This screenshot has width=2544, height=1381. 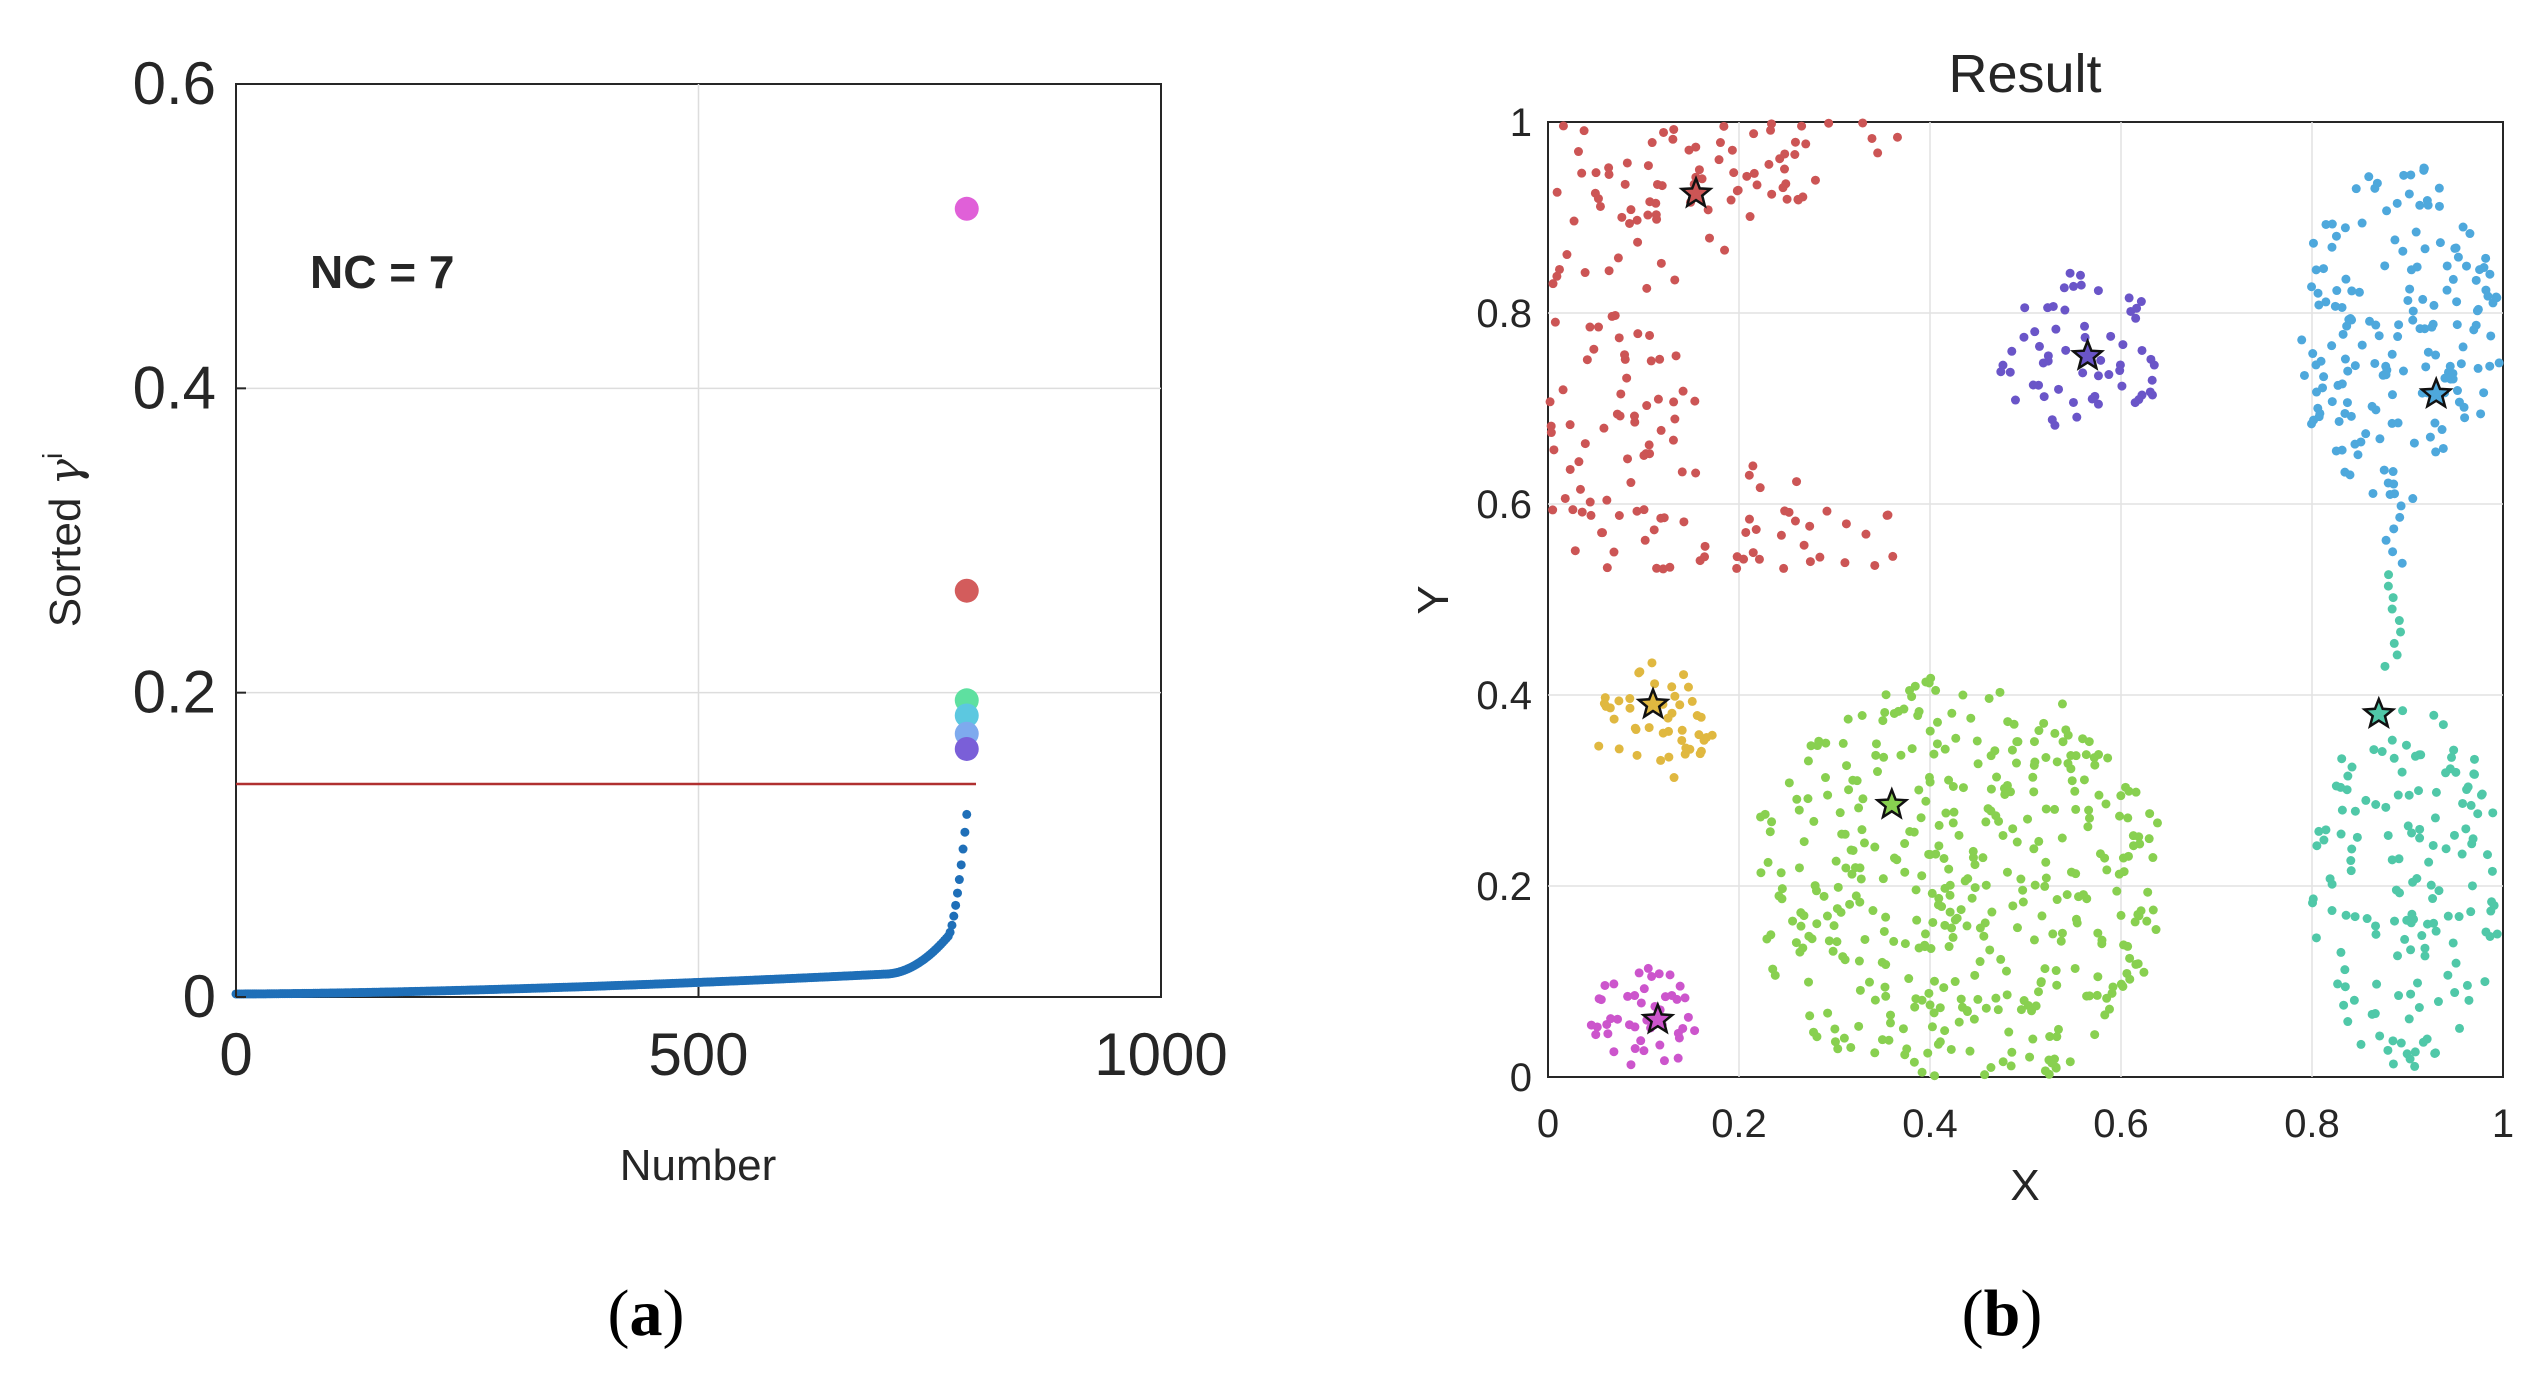 What do you see at coordinates (174, 83) in the screenshot?
I see `y-tick-label: 0.6` at bounding box center [174, 83].